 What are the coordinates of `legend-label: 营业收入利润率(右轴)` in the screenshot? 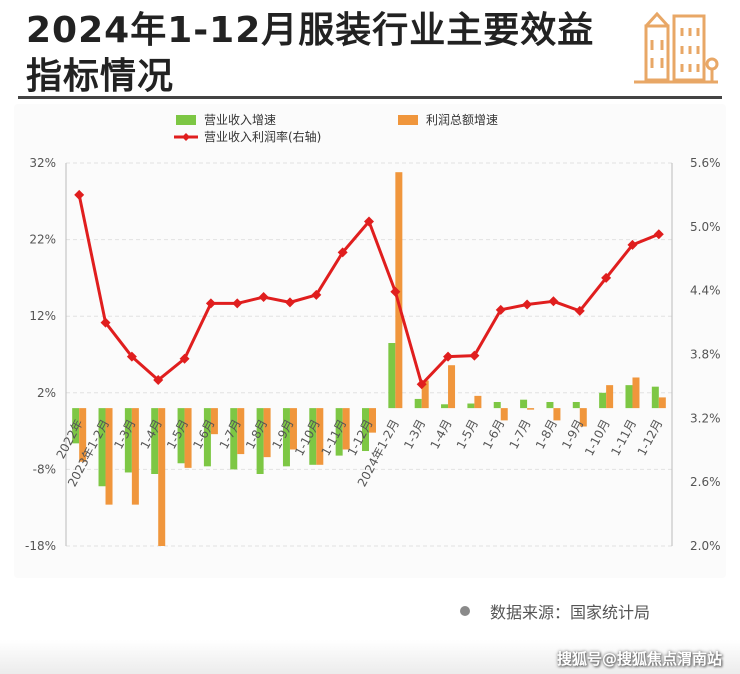 It's located at (262, 136).